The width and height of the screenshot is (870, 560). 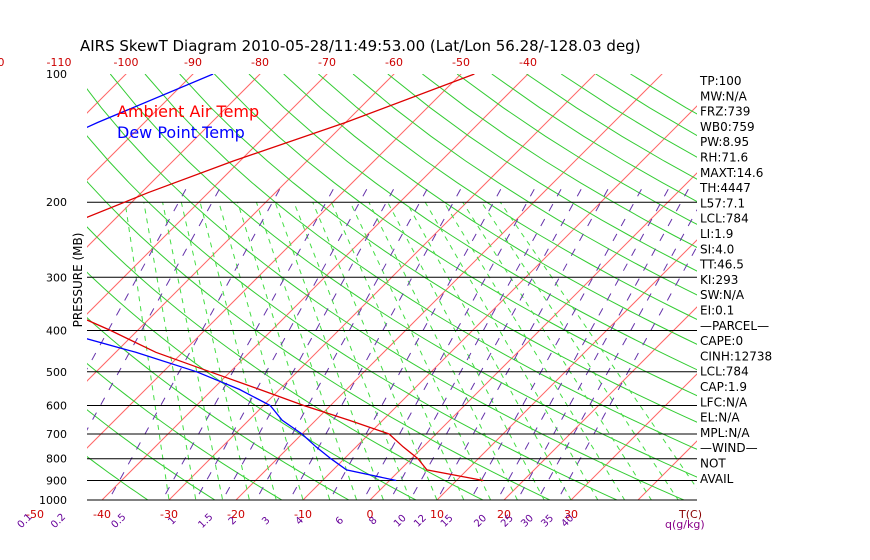 I want to click on stability-index: AVAIL, so click(x=717, y=479).